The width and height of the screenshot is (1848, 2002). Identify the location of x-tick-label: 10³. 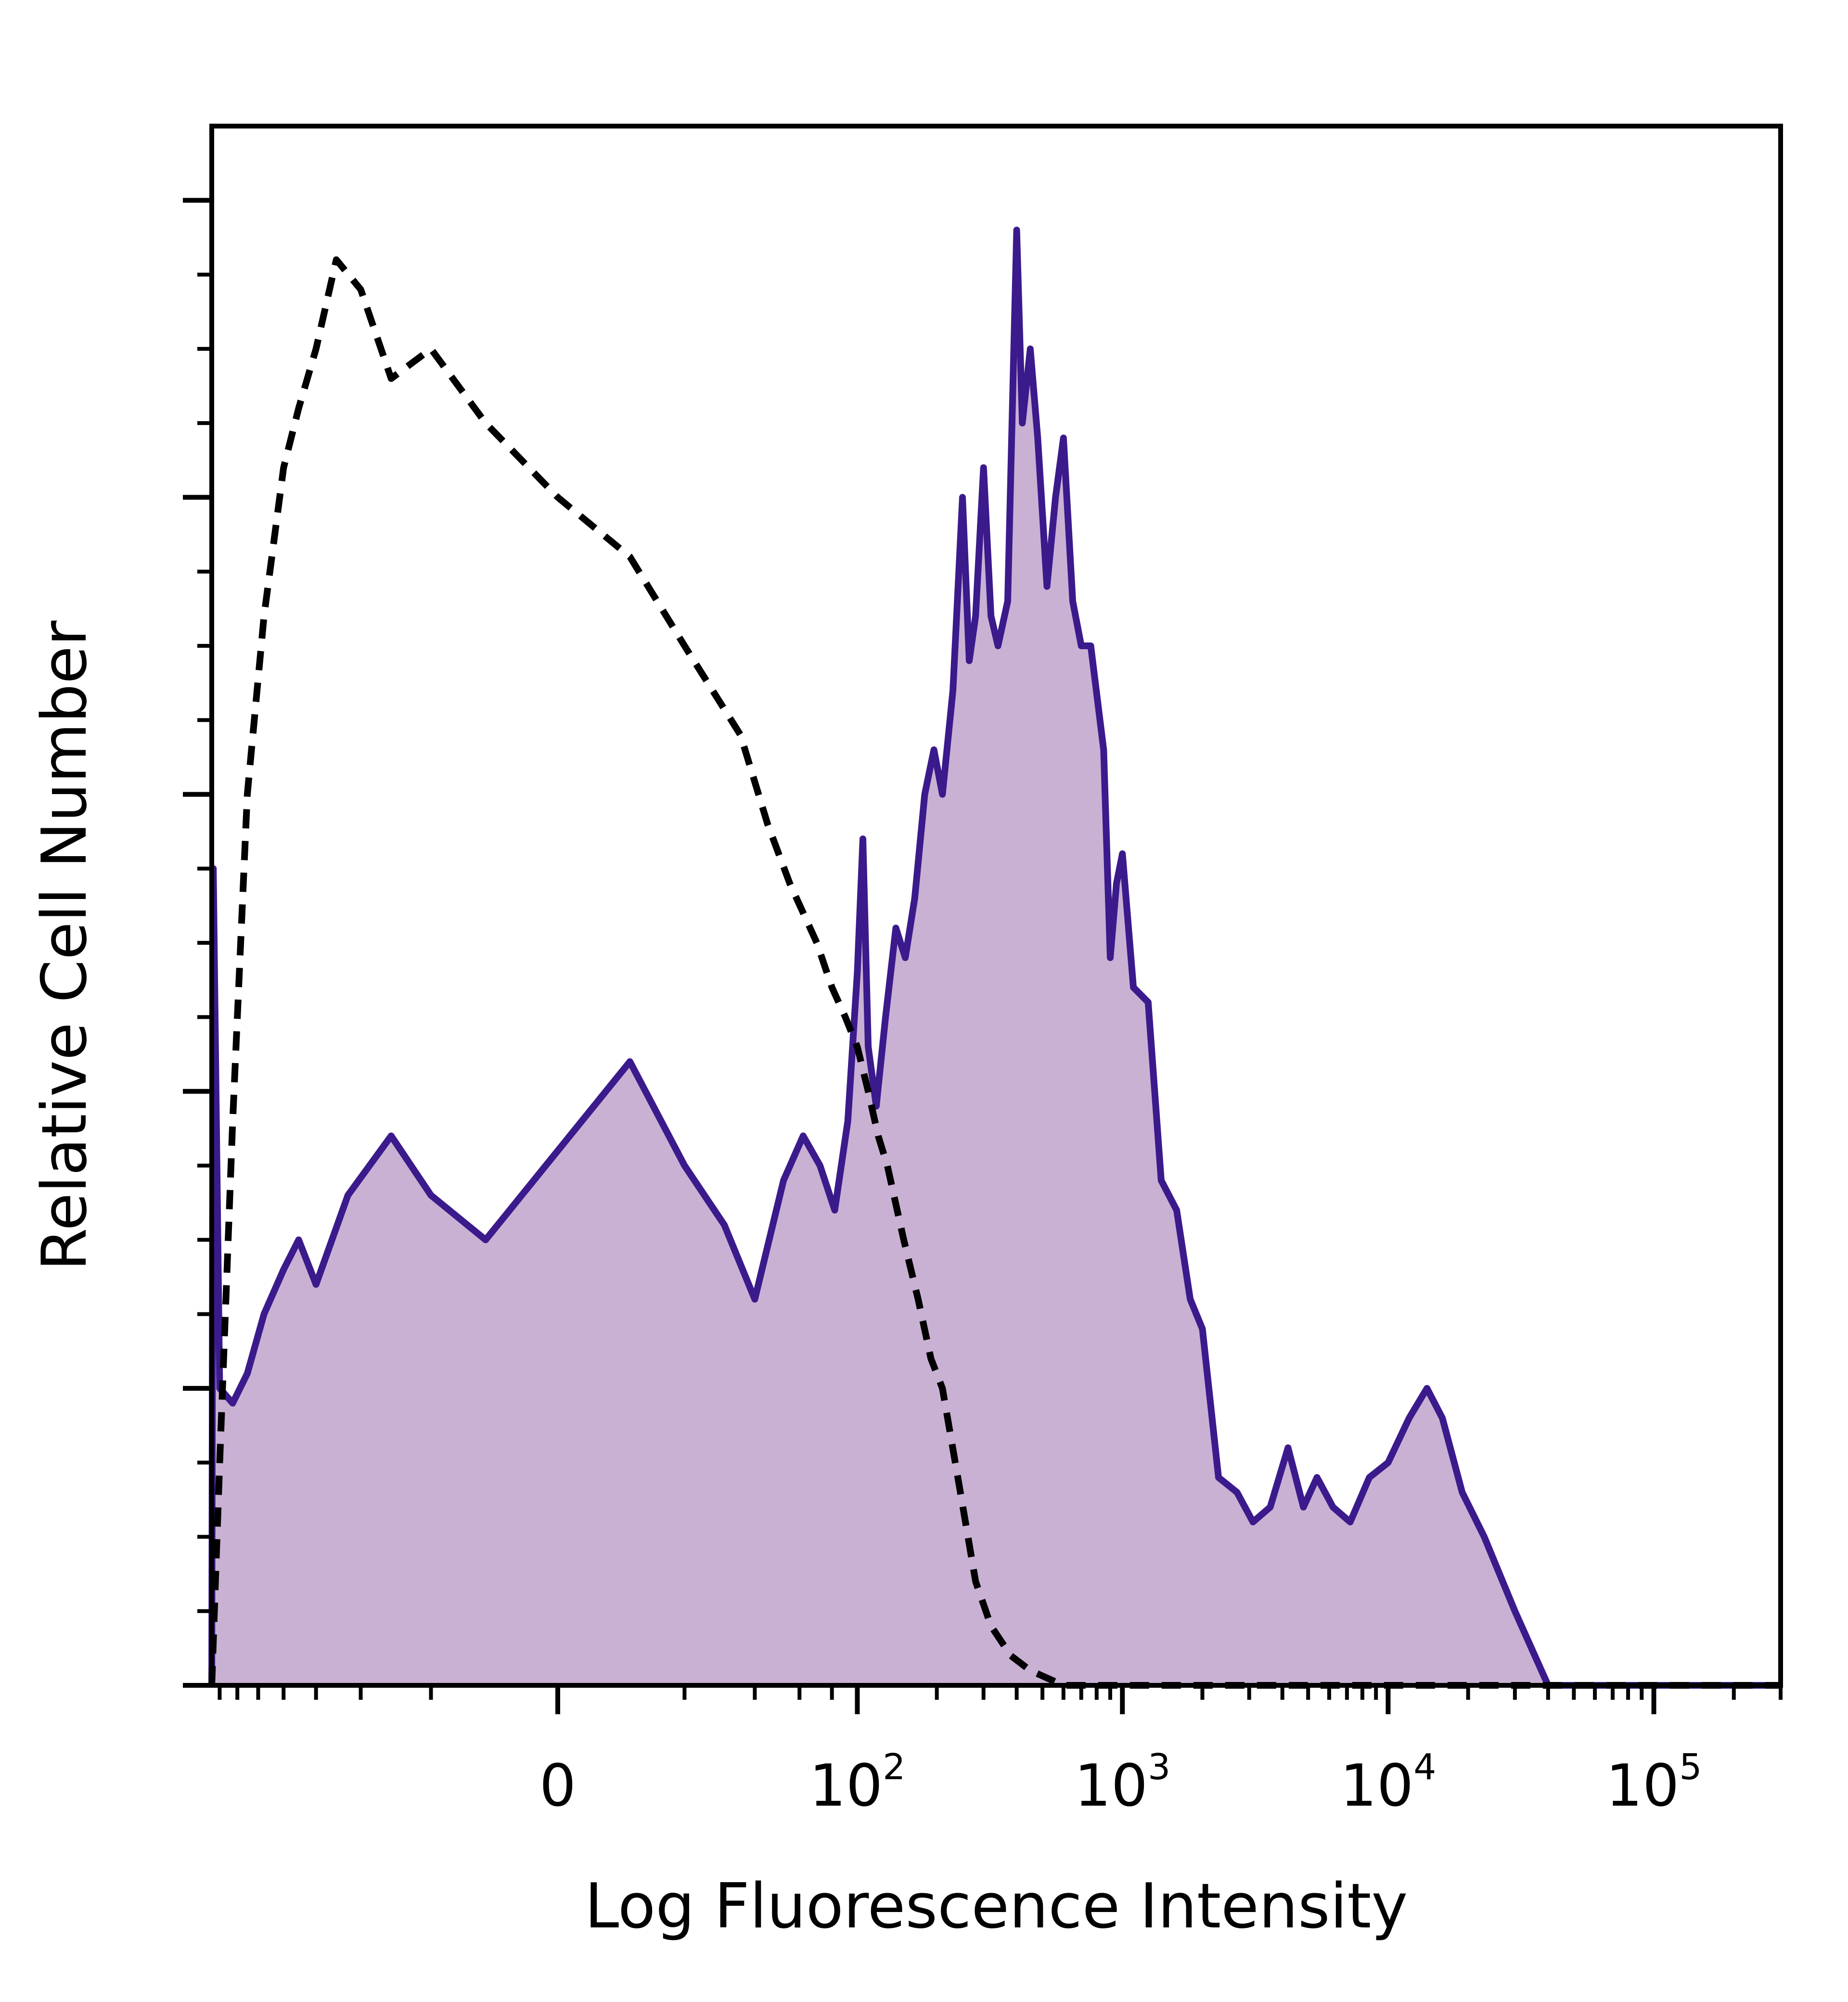
(1122, 1783).